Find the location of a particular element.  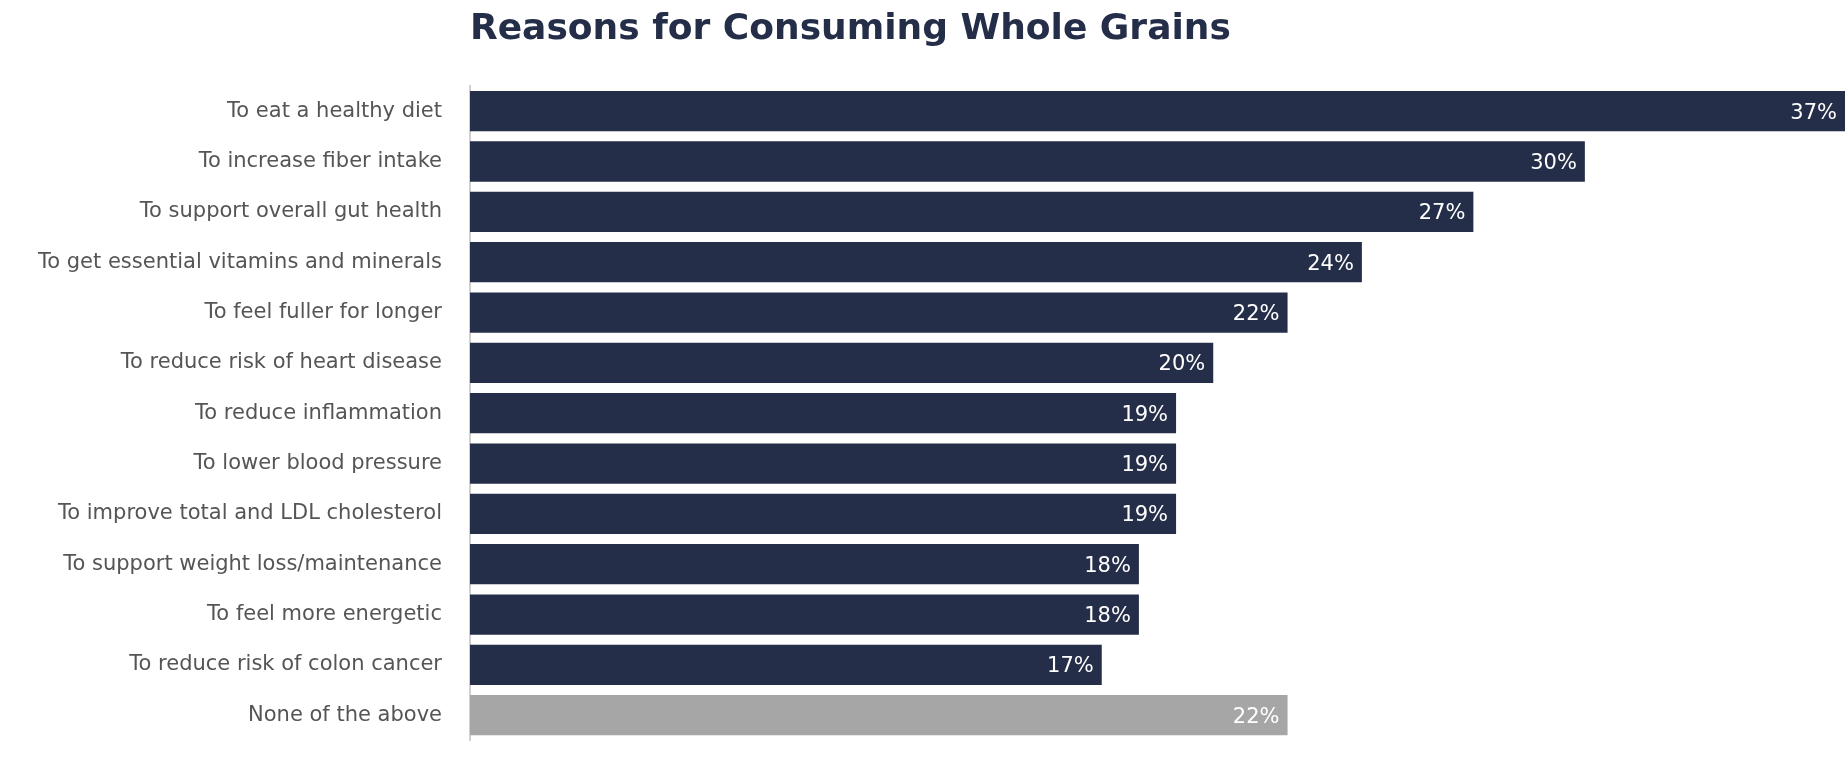

data-label: 27% is located at coordinates (1442, 212).